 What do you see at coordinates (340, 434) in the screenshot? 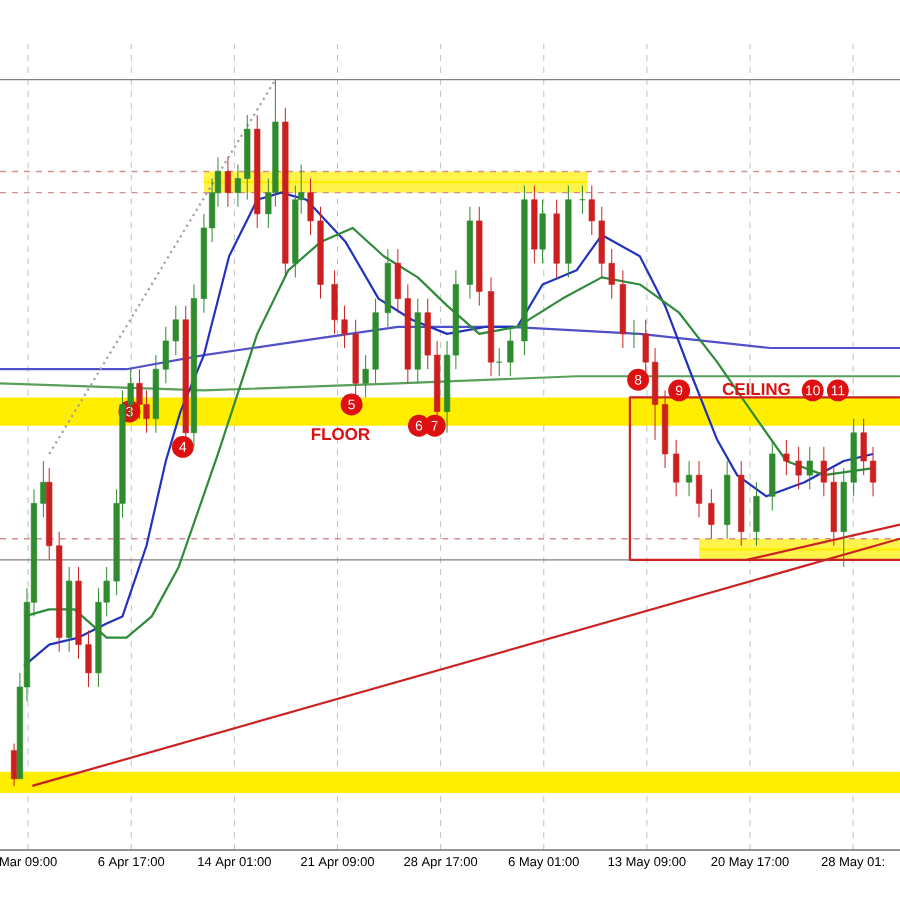
I see `annotation: FLOOR` at bounding box center [340, 434].